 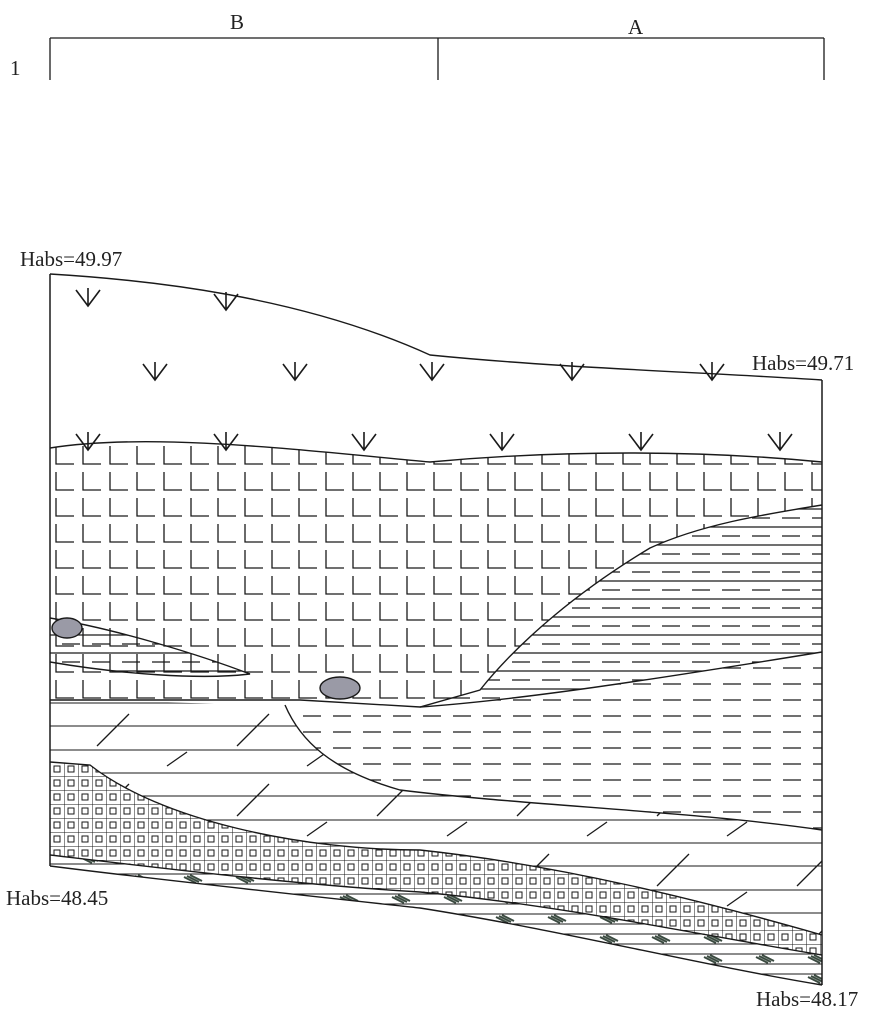 I want to click on layer-sand-dashed, so click(x=553, y=741).